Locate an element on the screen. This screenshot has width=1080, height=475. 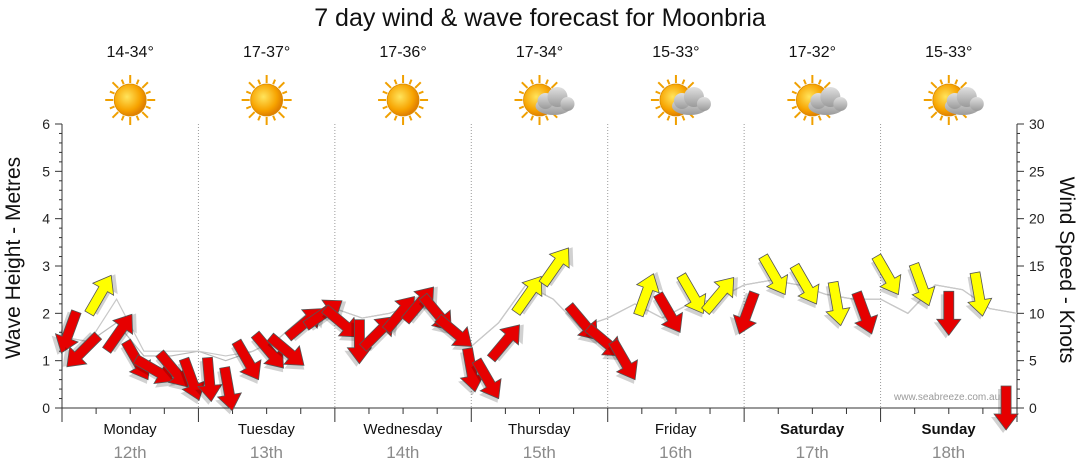
y-tick-label-left: 0 is located at coordinates (46, 408).